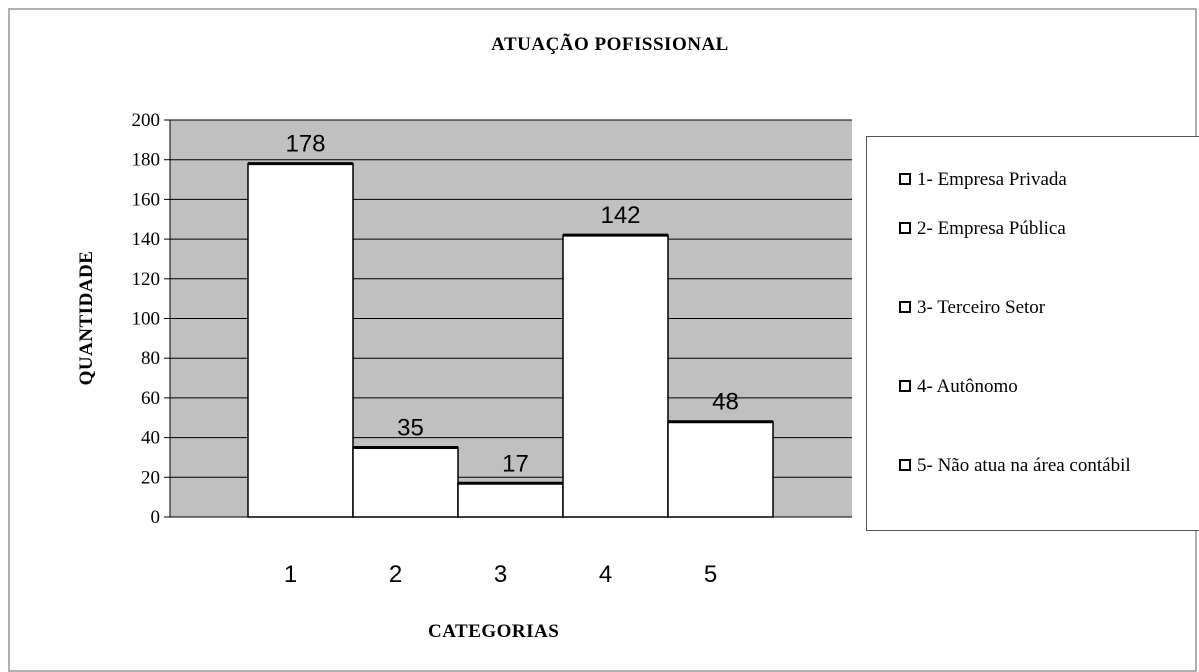  Describe the element at coordinates (395, 574) in the screenshot. I see `x-tick-label: 2` at that location.